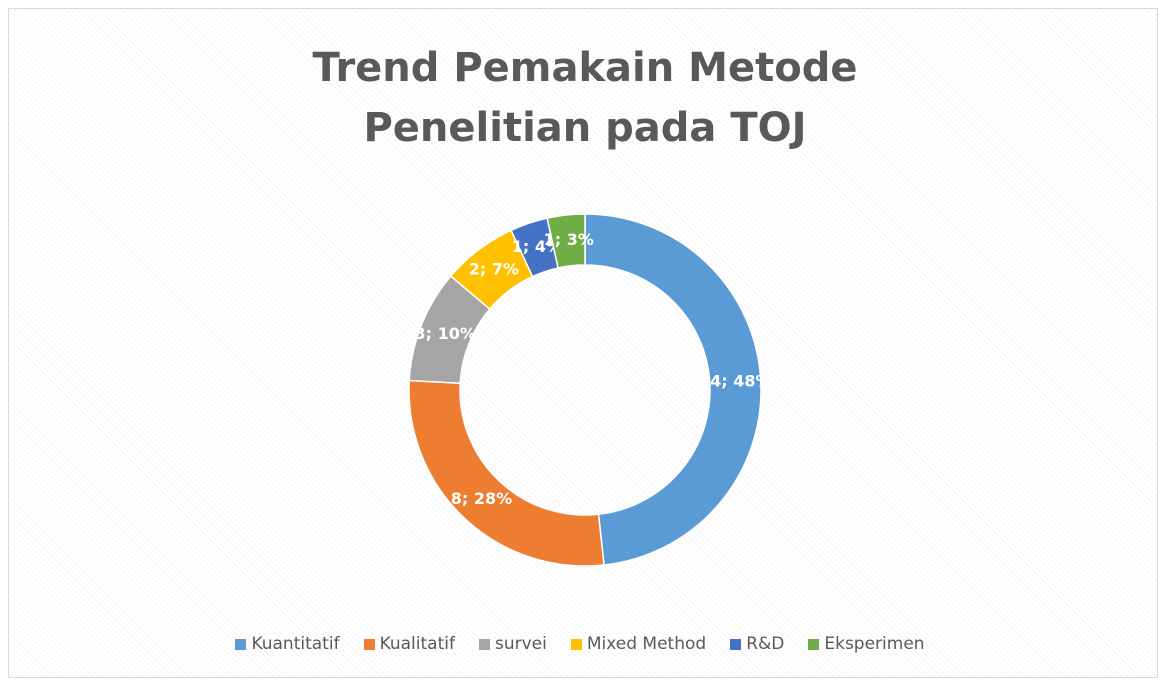 This screenshot has height=680, width=1160. What do you see at coordinates (537, 246) in the screenshot?
I see `data-label: 1; 4%` at bounding box center [537, 246].